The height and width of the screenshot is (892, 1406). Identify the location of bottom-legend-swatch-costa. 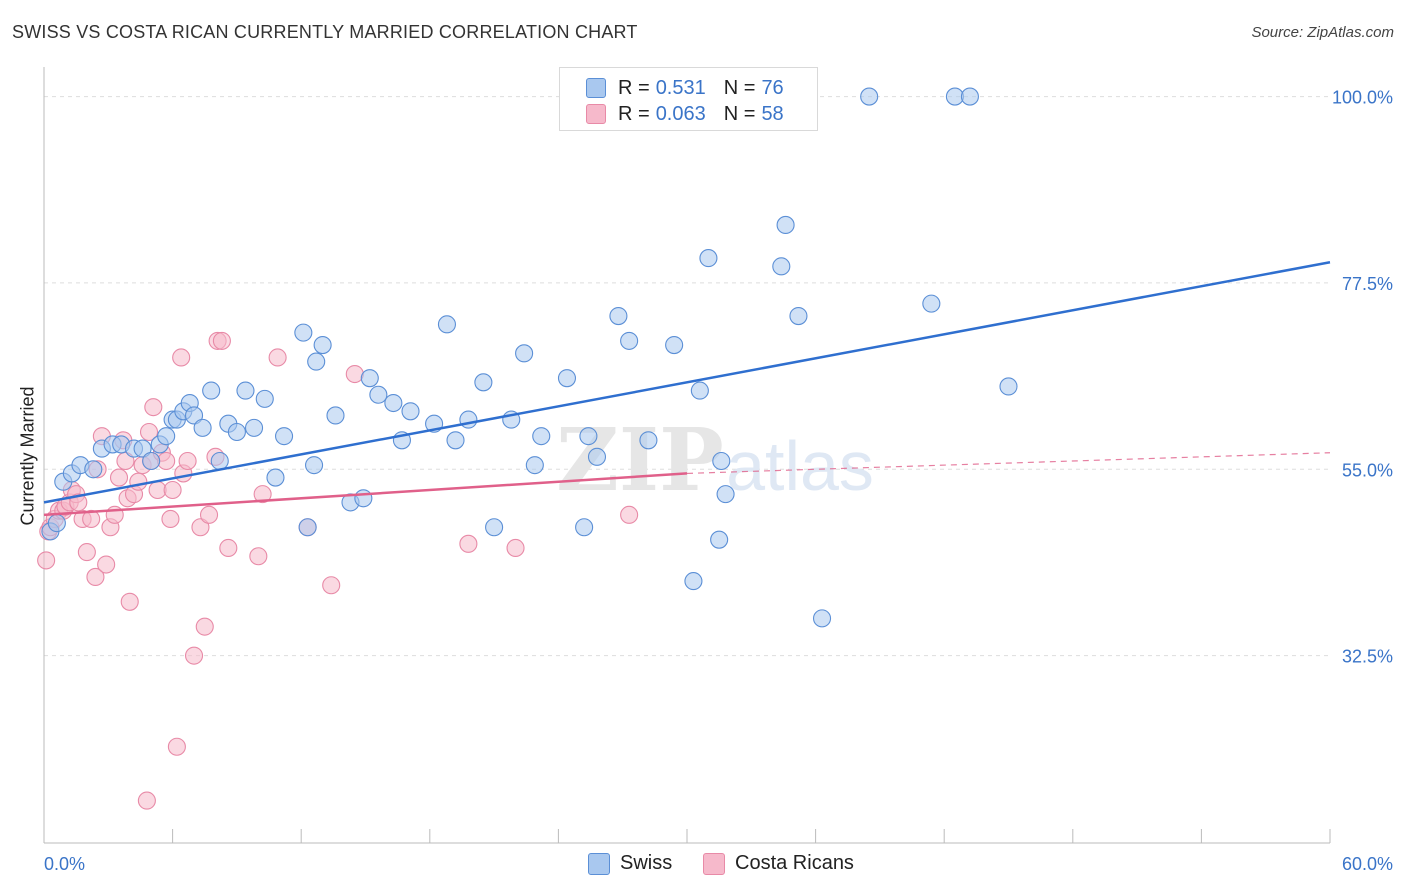
(714, 863).